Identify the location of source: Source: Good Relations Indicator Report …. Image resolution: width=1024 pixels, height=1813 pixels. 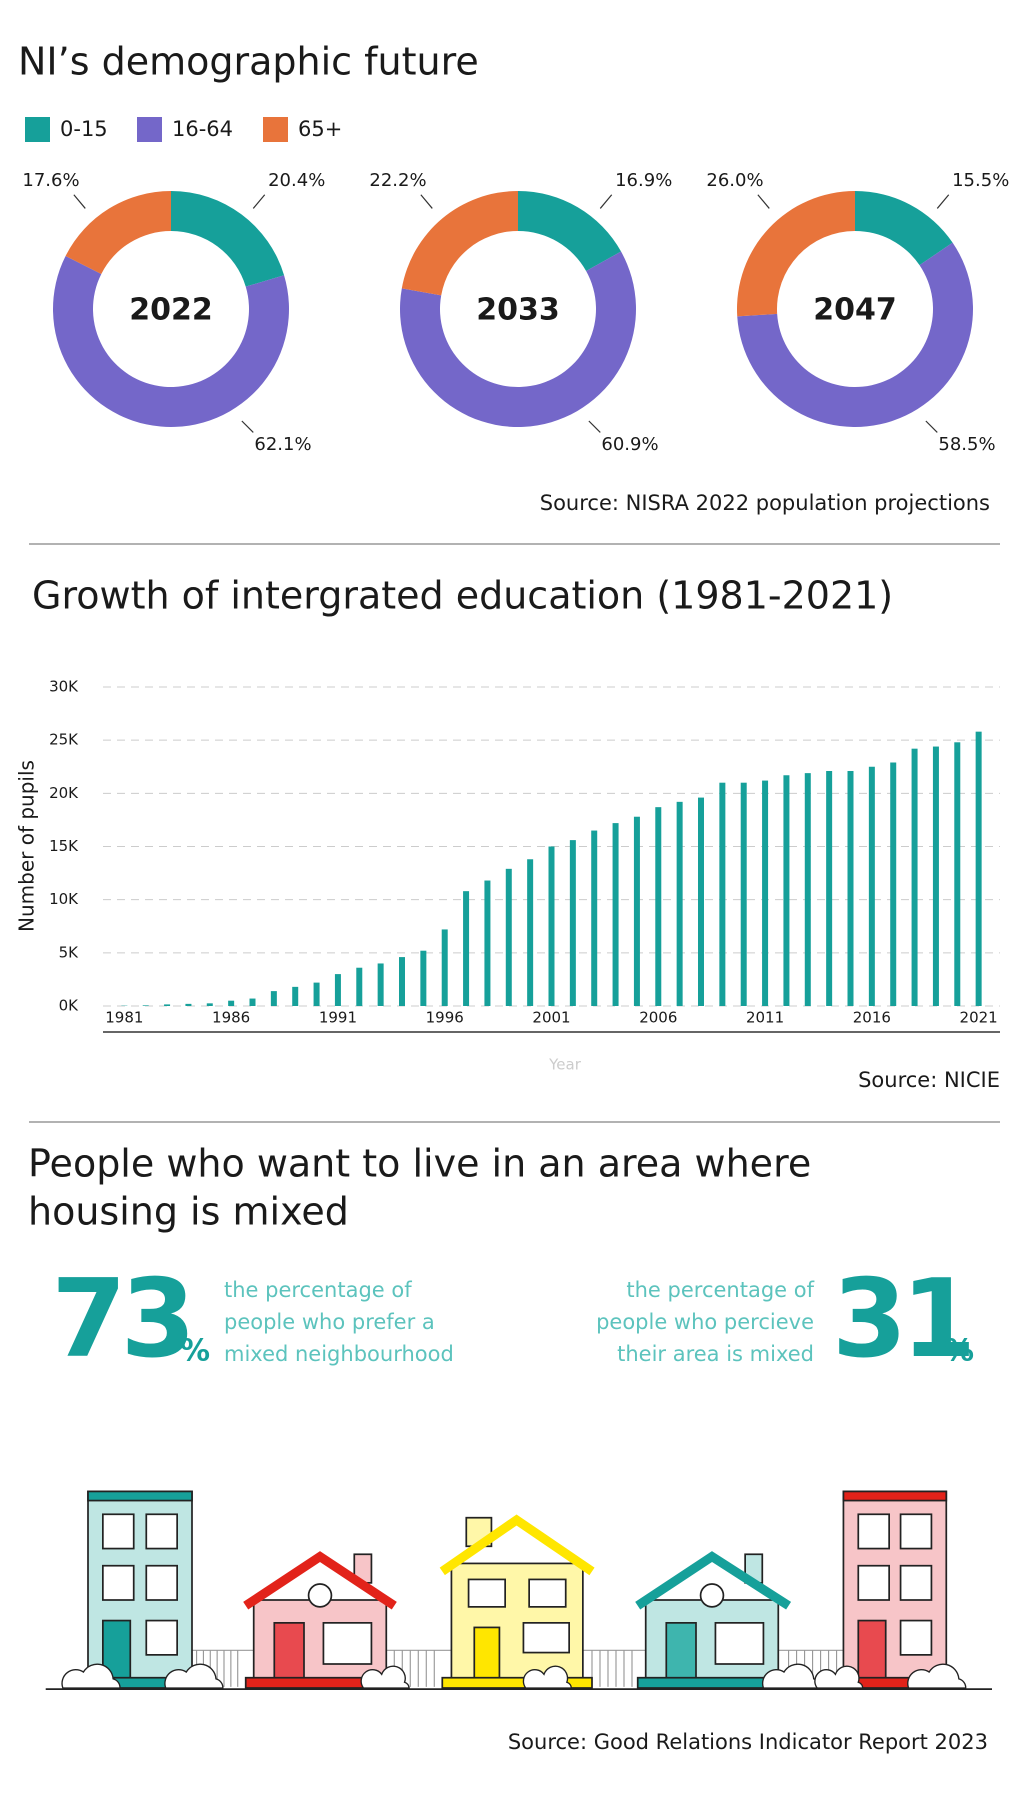
(748, 1742).